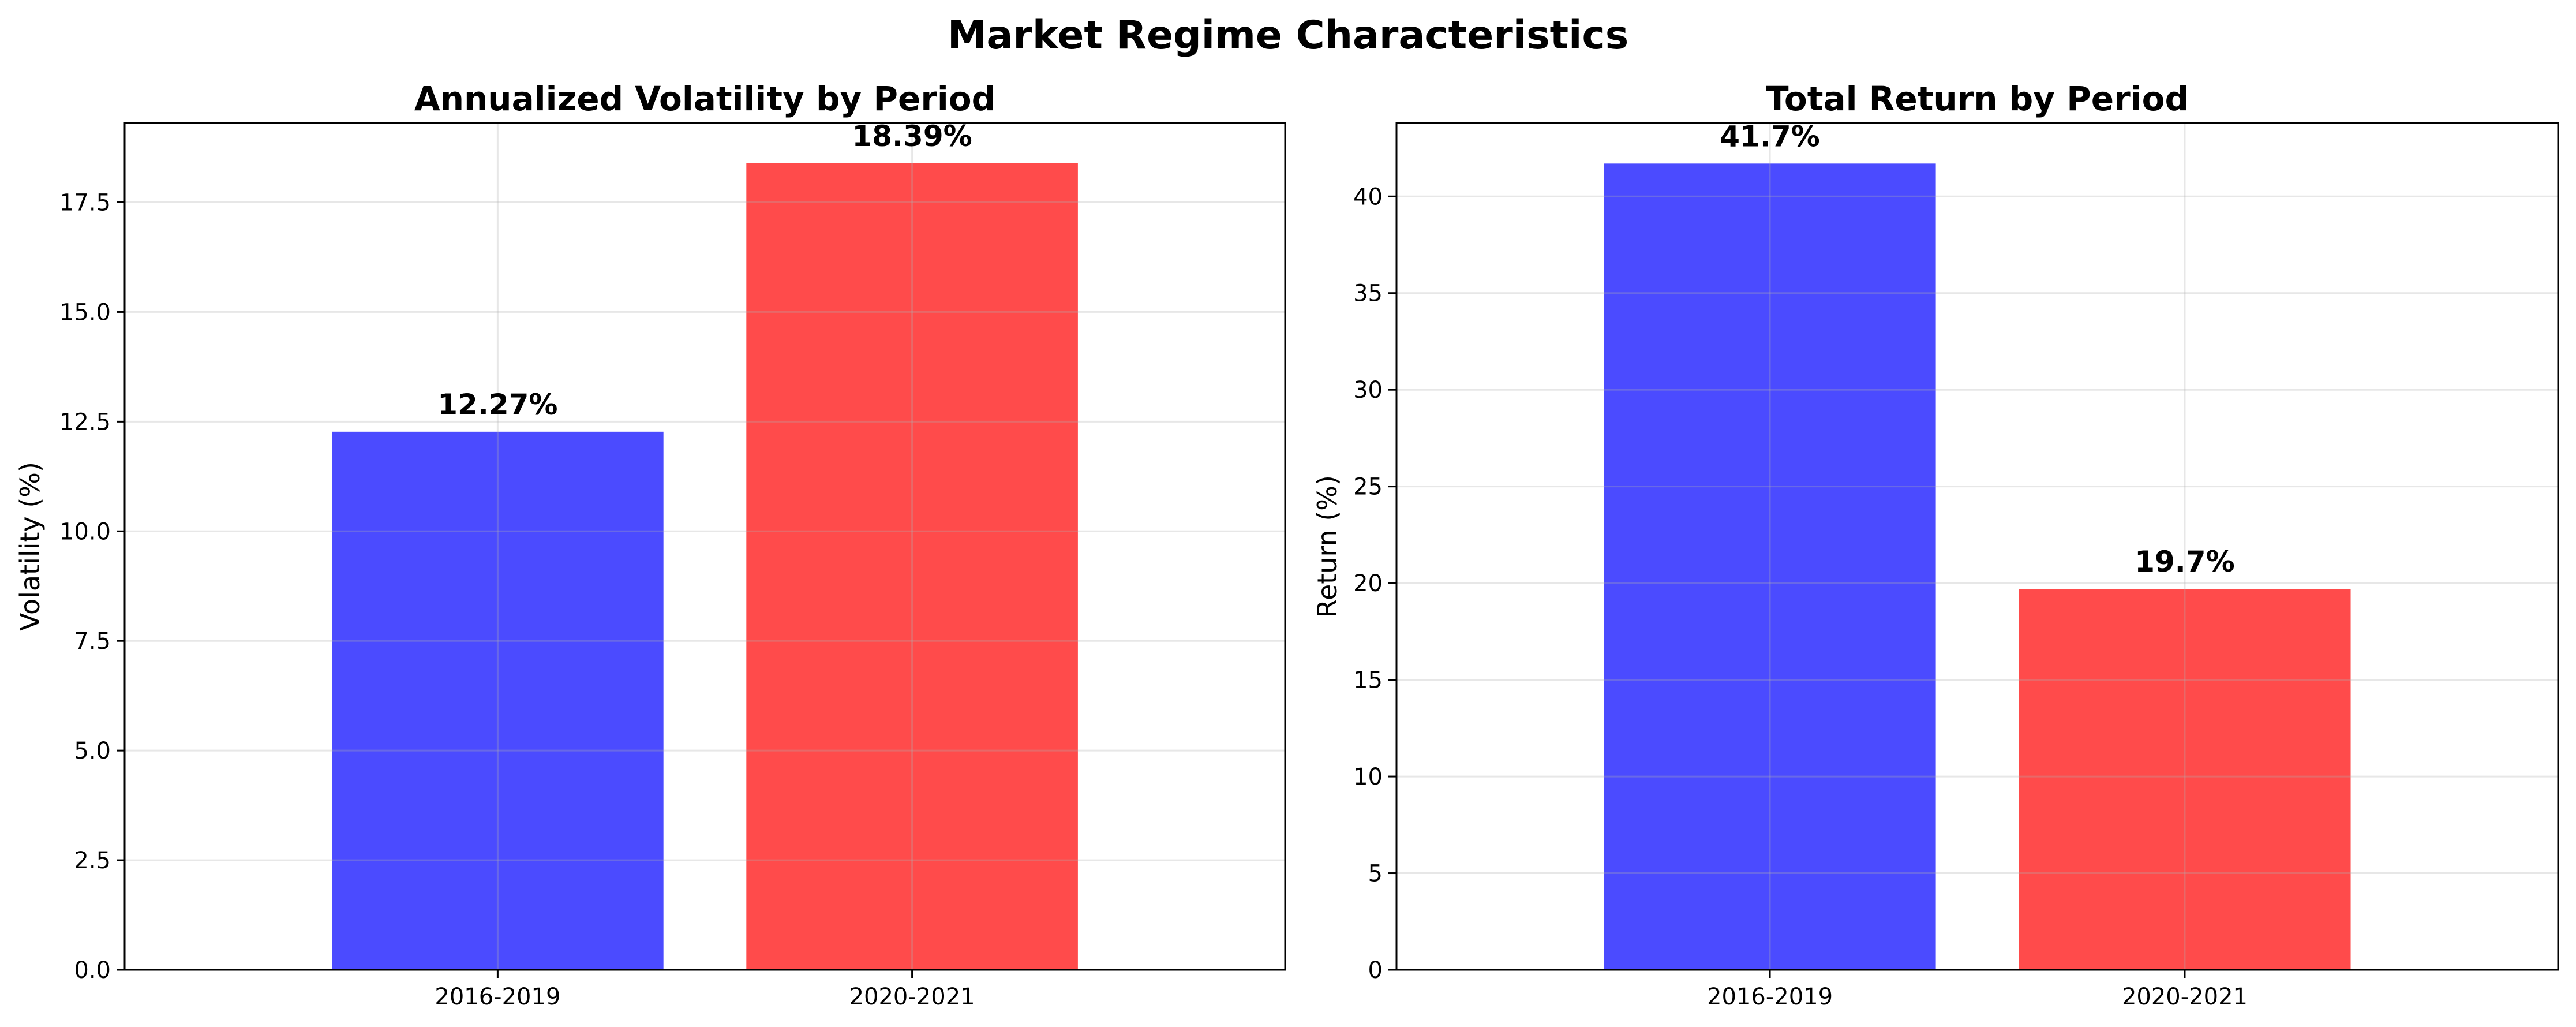 This screenshot has height=1027, width=2576. What do you see at coordinates (2184, 561) in the screenshot?
I see `bar-value-label: 19.7%` at bounding box center [2184, 561].